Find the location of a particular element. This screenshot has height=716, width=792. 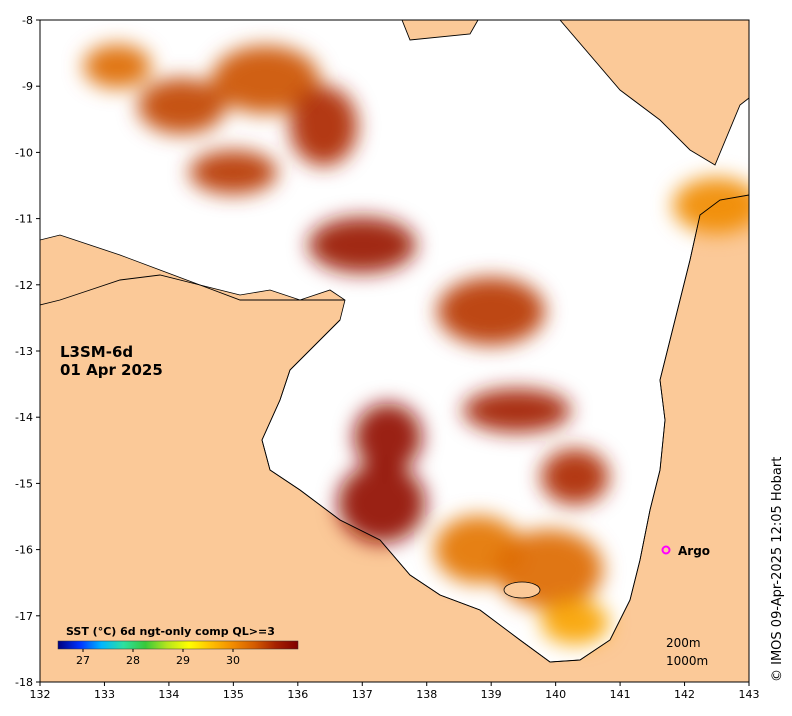

y-tick-label: -12 is located at coordinates (24, 285).